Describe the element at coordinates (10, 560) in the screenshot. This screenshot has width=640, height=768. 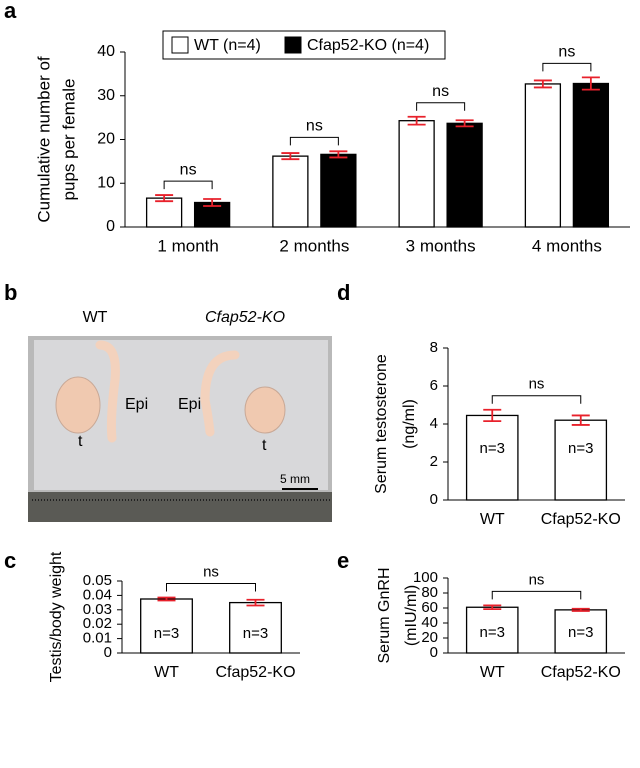
I see `panel-letter: c` at that location.